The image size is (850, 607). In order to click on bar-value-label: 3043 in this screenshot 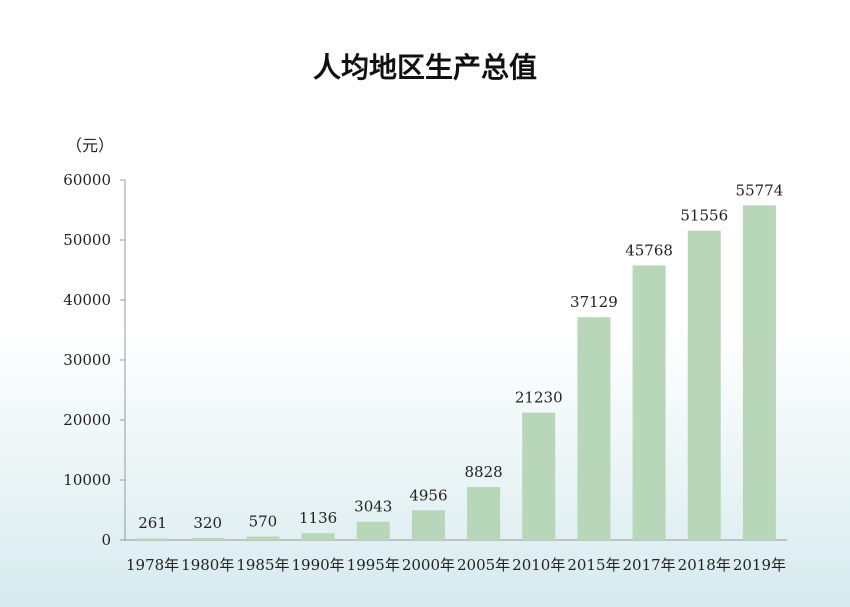, I will do `click(373, 507)`.